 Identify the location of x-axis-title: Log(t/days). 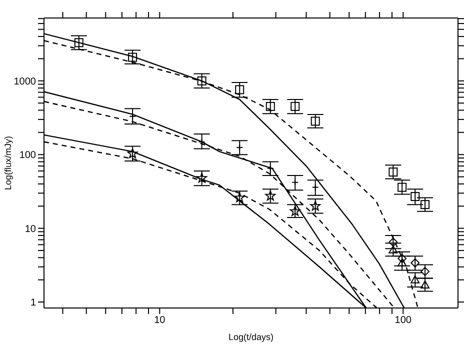
(251, 337).